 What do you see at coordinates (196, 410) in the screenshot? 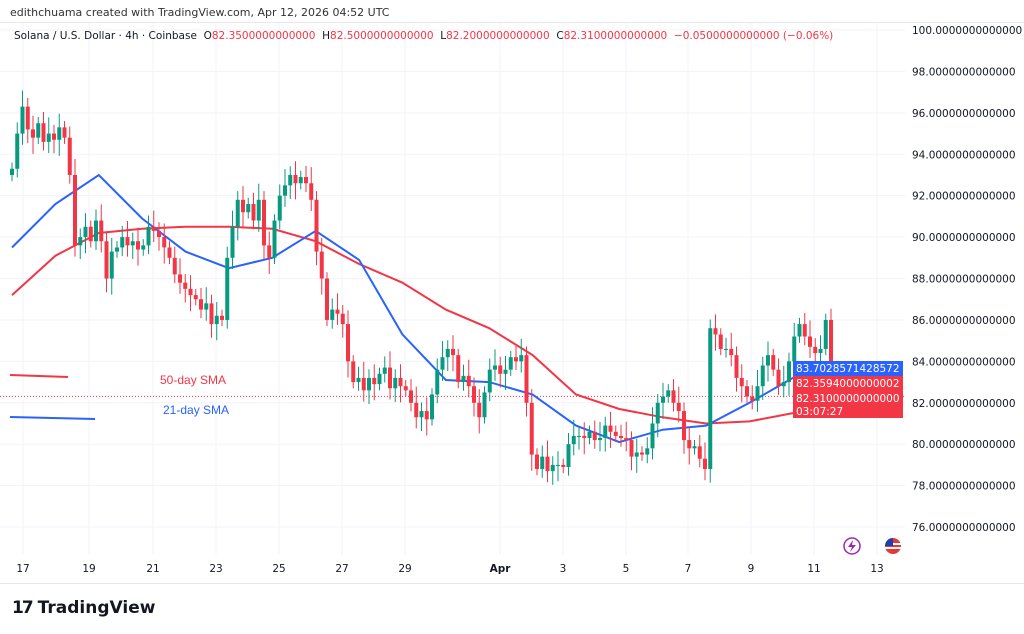
I see `sma-21-annotation-label: 21-day SMA` at bounding box center [196, 410].